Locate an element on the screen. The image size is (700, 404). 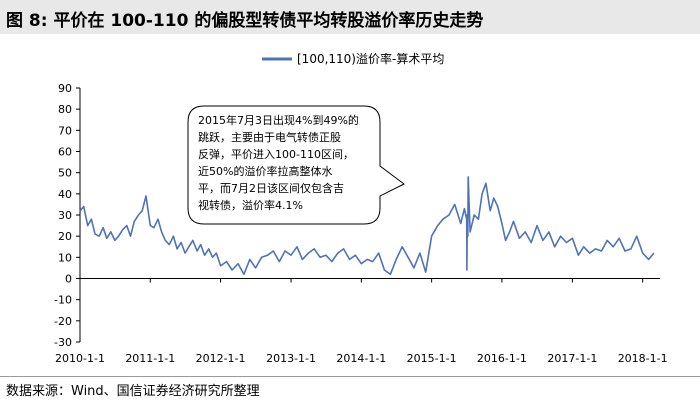
callout-text-line: 近50%的溢价率拉高整体水 is located at coordinates (265, 171).